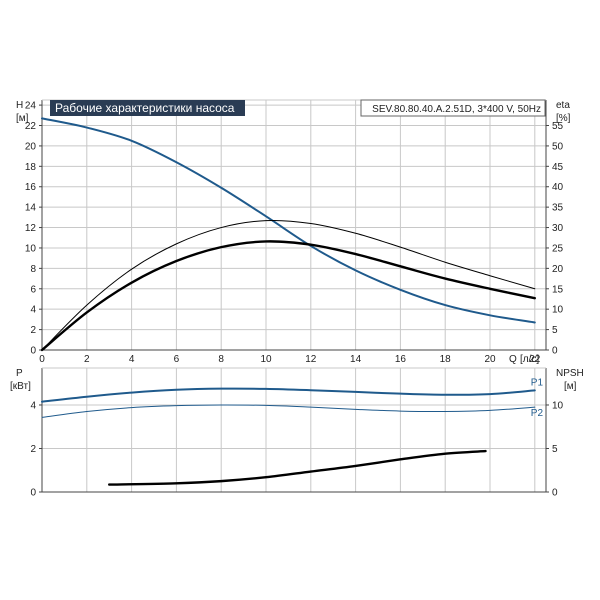  I want to click on right-axis-tick-label-0: 55, so click(558, 126).